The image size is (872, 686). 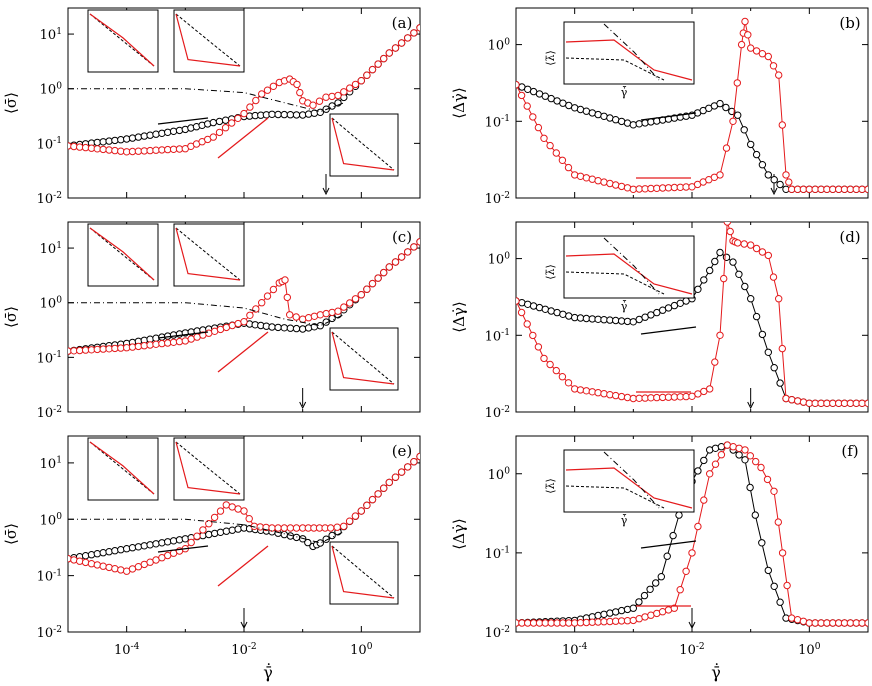 I want to click on inset-black-profile, so click(x=363, y=572).